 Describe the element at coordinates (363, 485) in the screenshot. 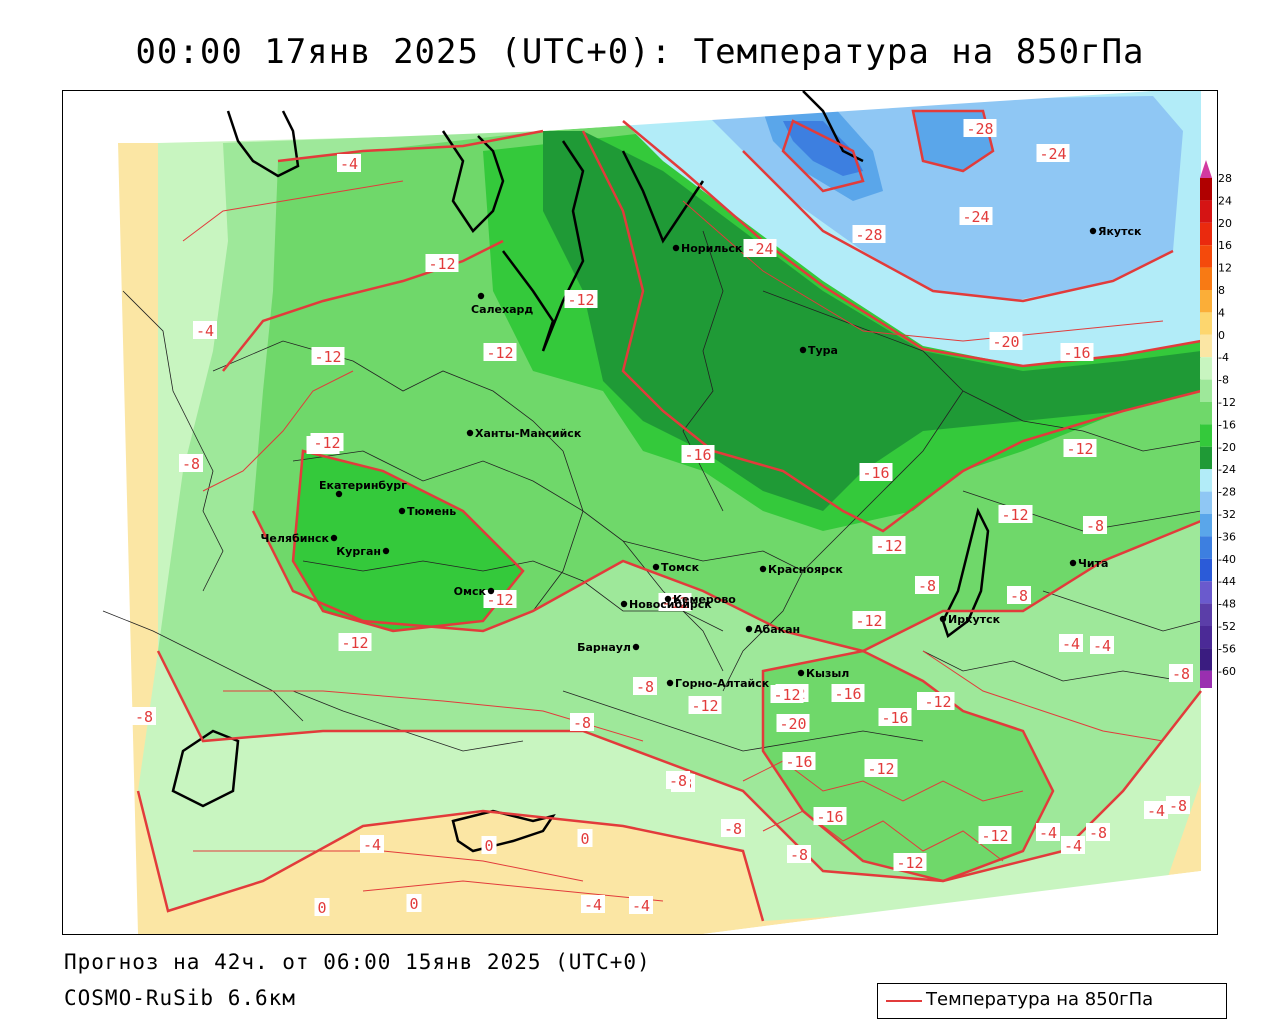

I see `city-label: Екатеринбург` at that location.